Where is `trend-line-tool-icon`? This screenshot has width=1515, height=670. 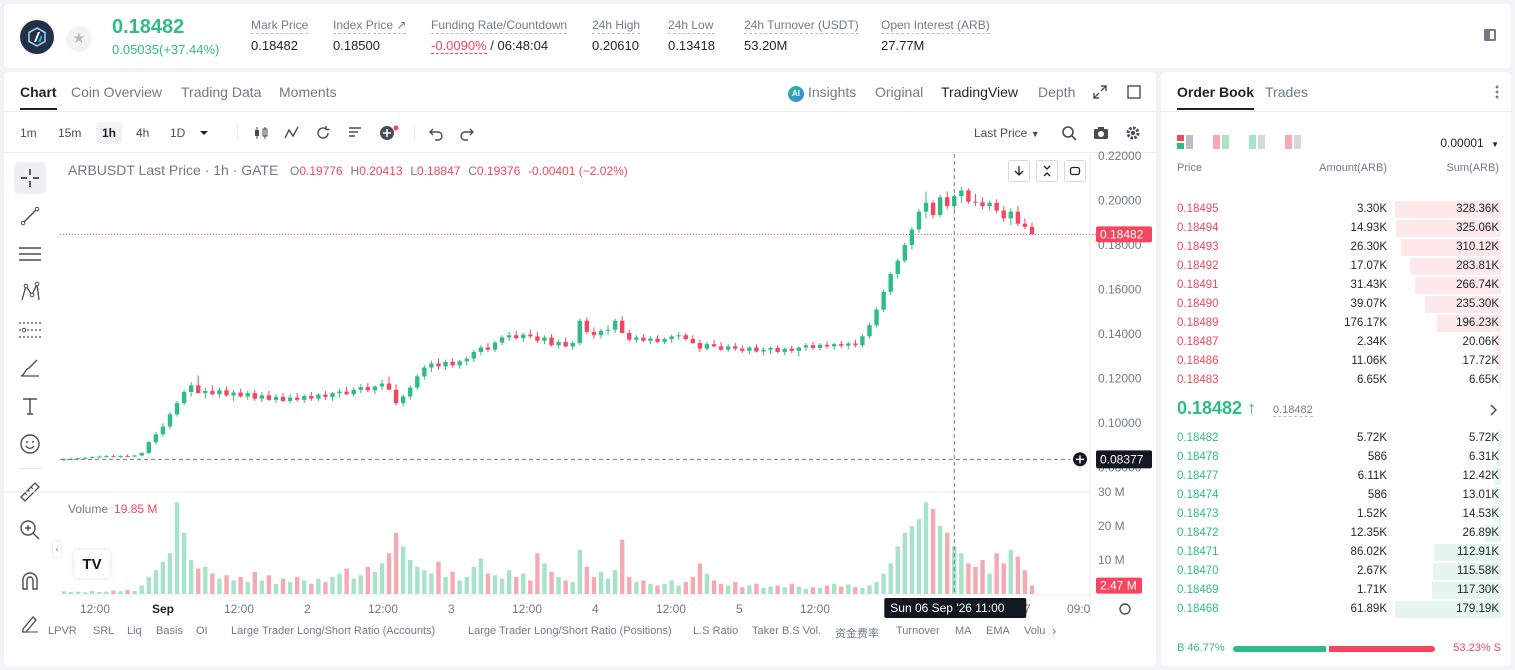 trend-line-tool-icon is located at coordinates (30, 216).